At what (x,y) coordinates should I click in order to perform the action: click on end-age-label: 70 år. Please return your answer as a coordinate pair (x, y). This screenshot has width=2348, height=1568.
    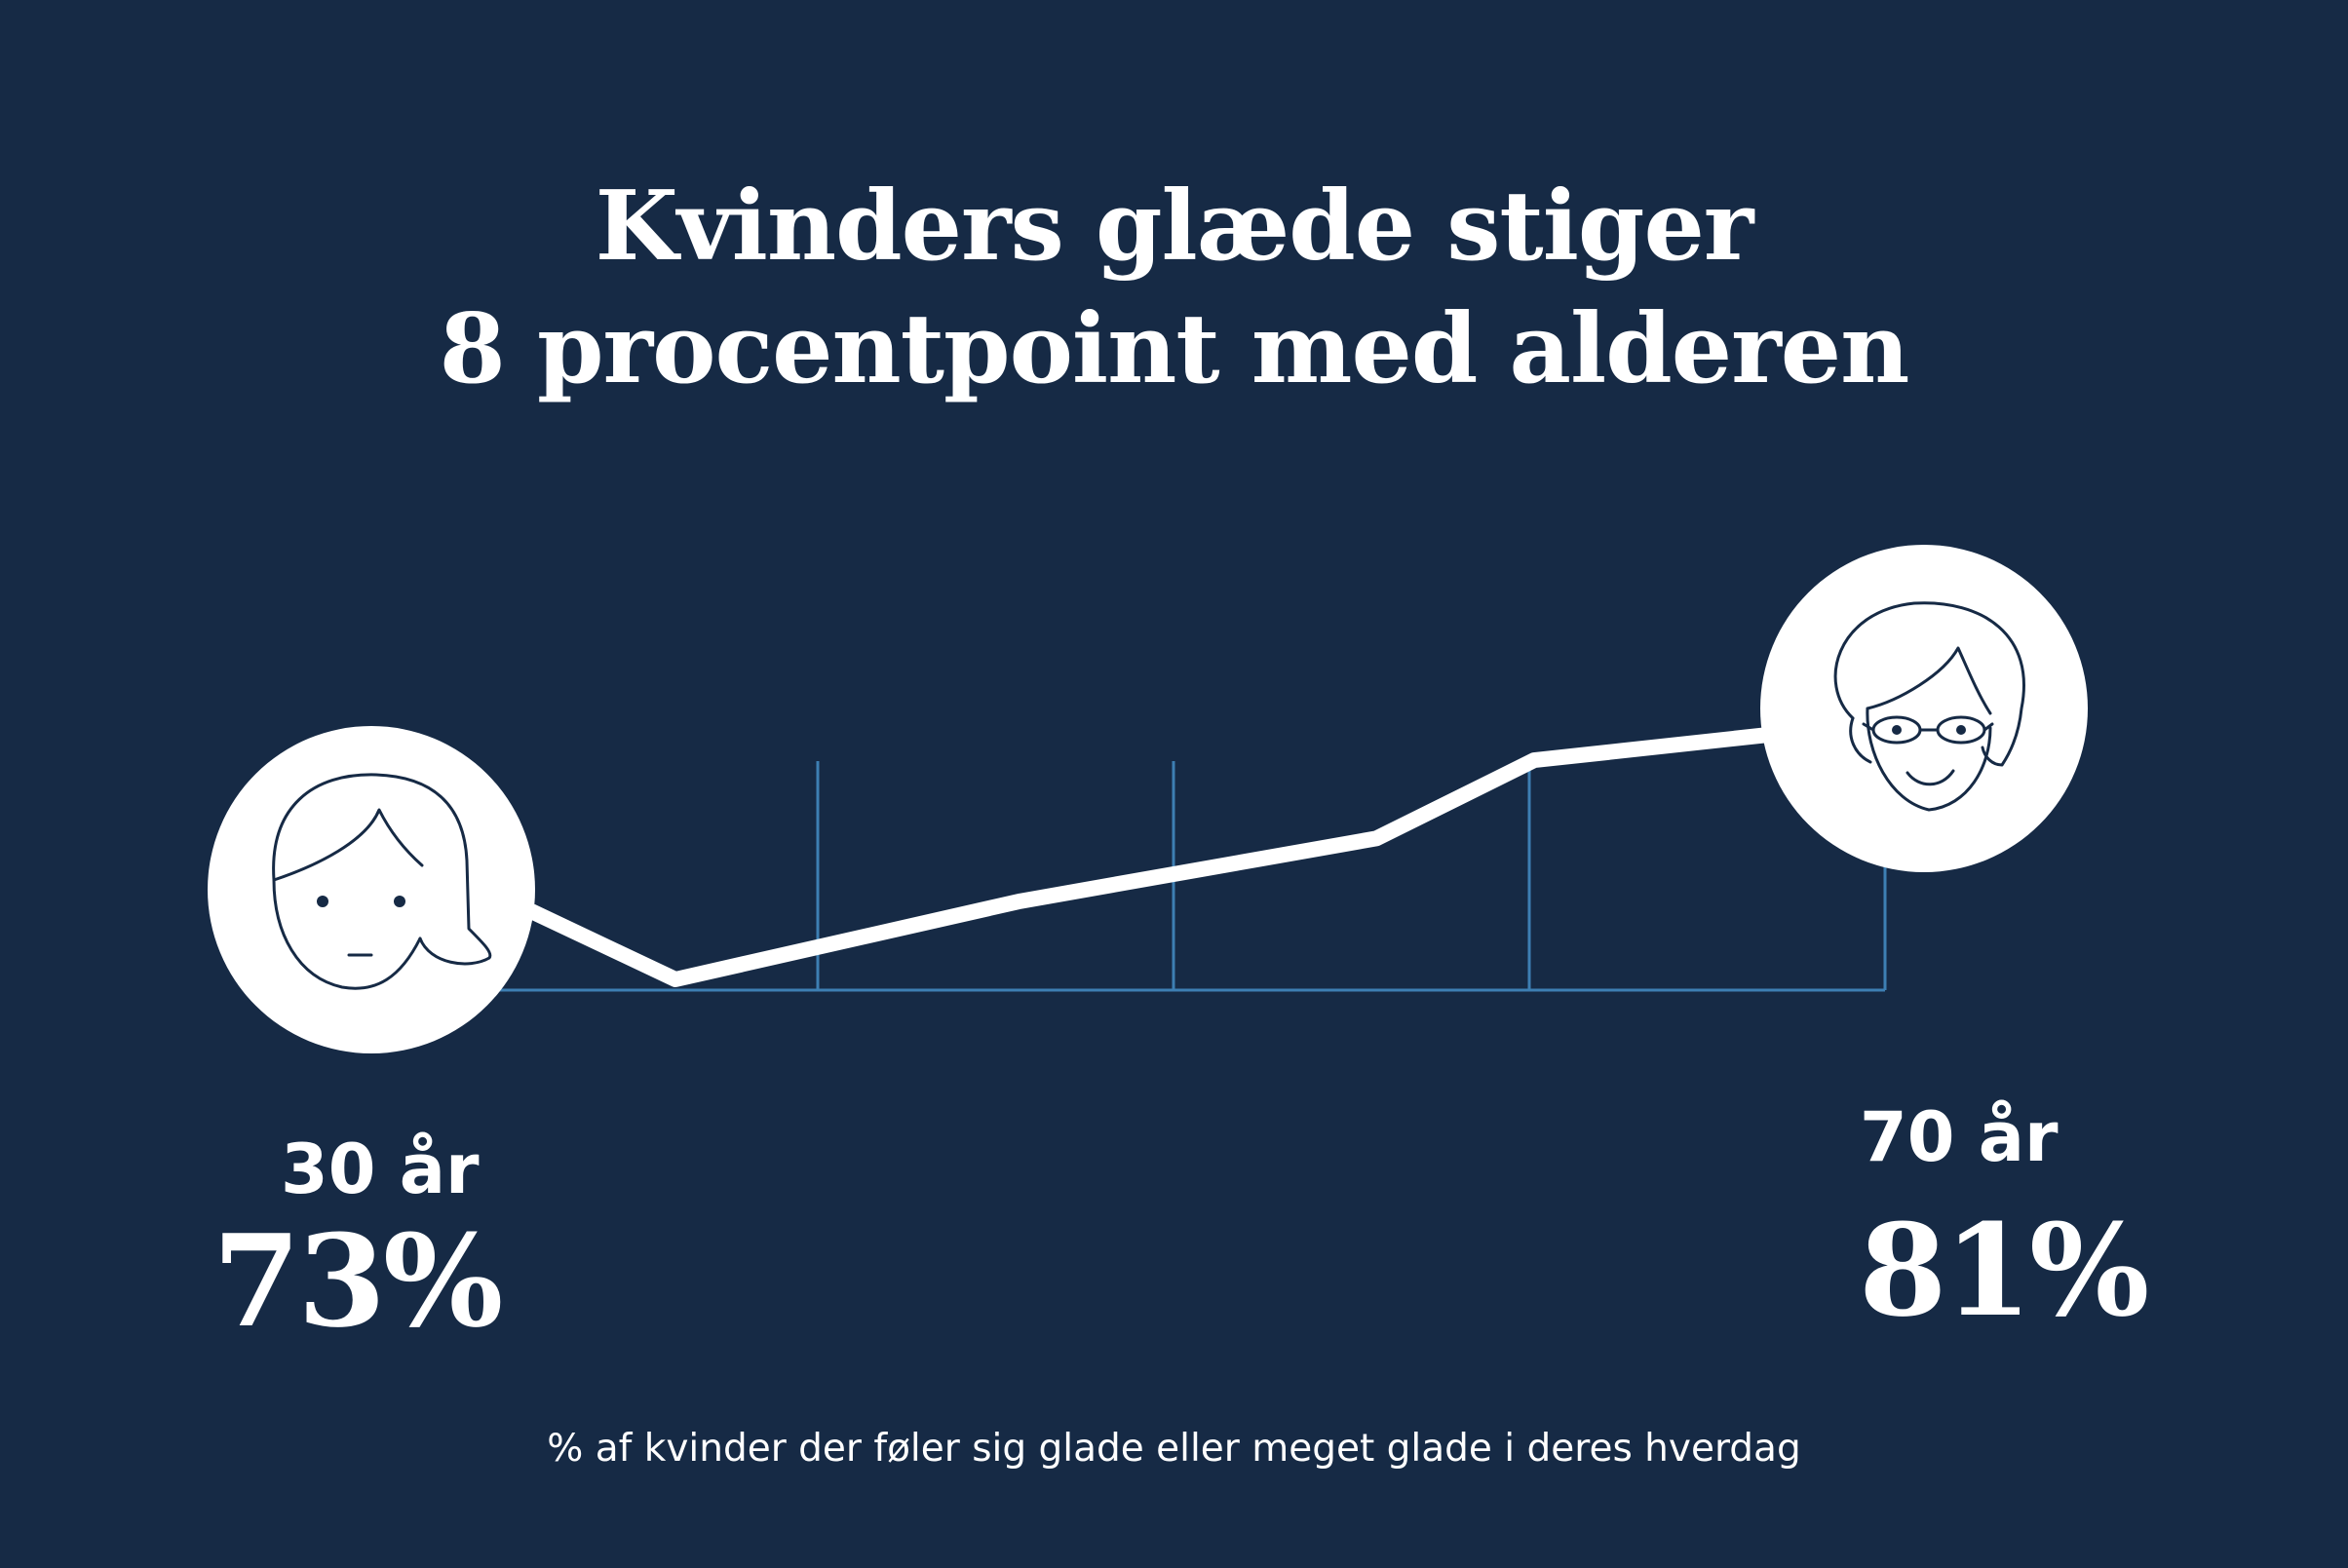
    Looking at the image, I should click on (1960, 1137).